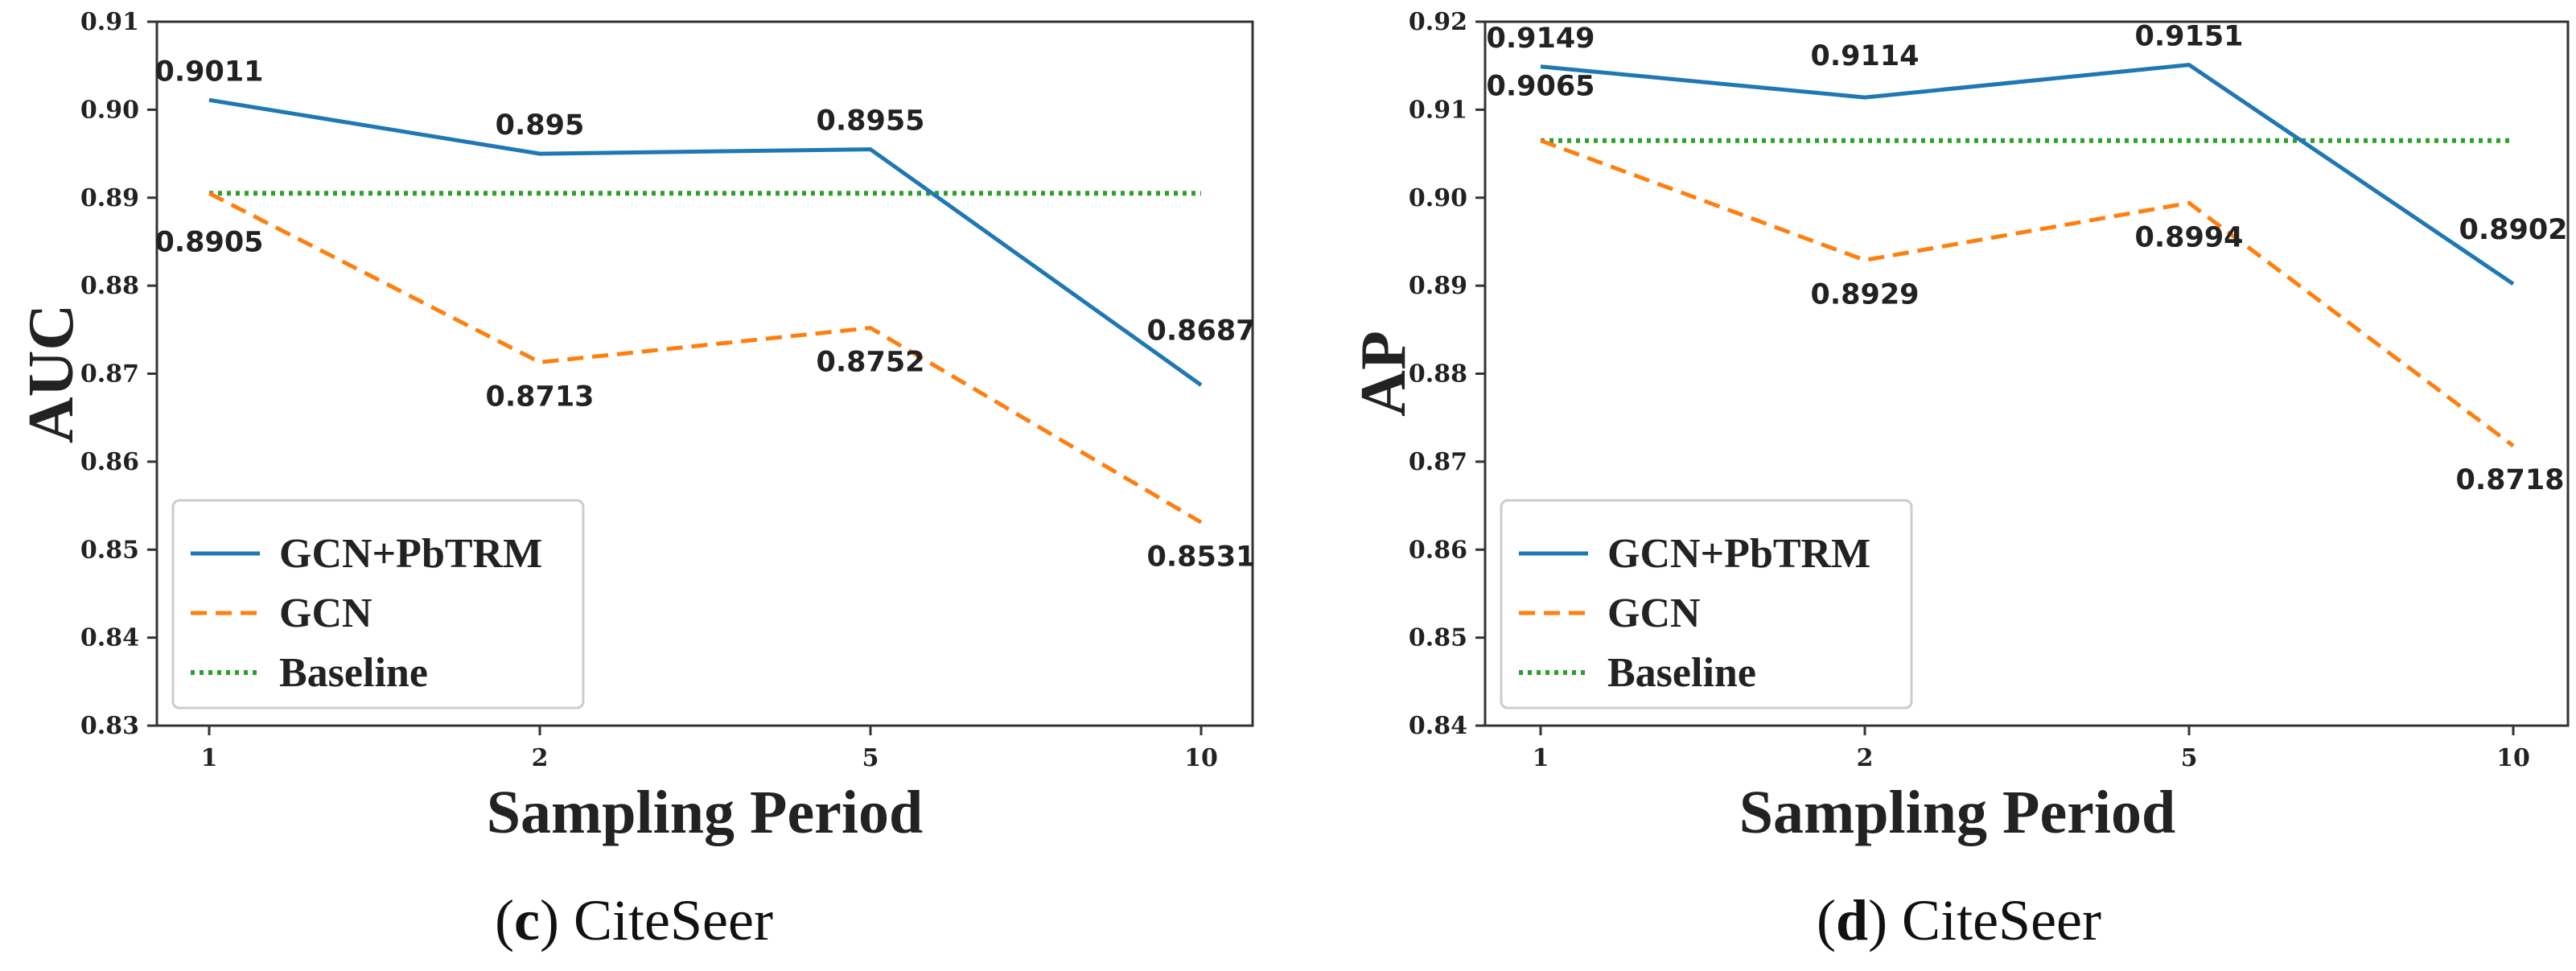 The width and height of the screenshot is (2576, 971). I want to click on panel1-y-tick-label: 0.87, so click(109, 374).